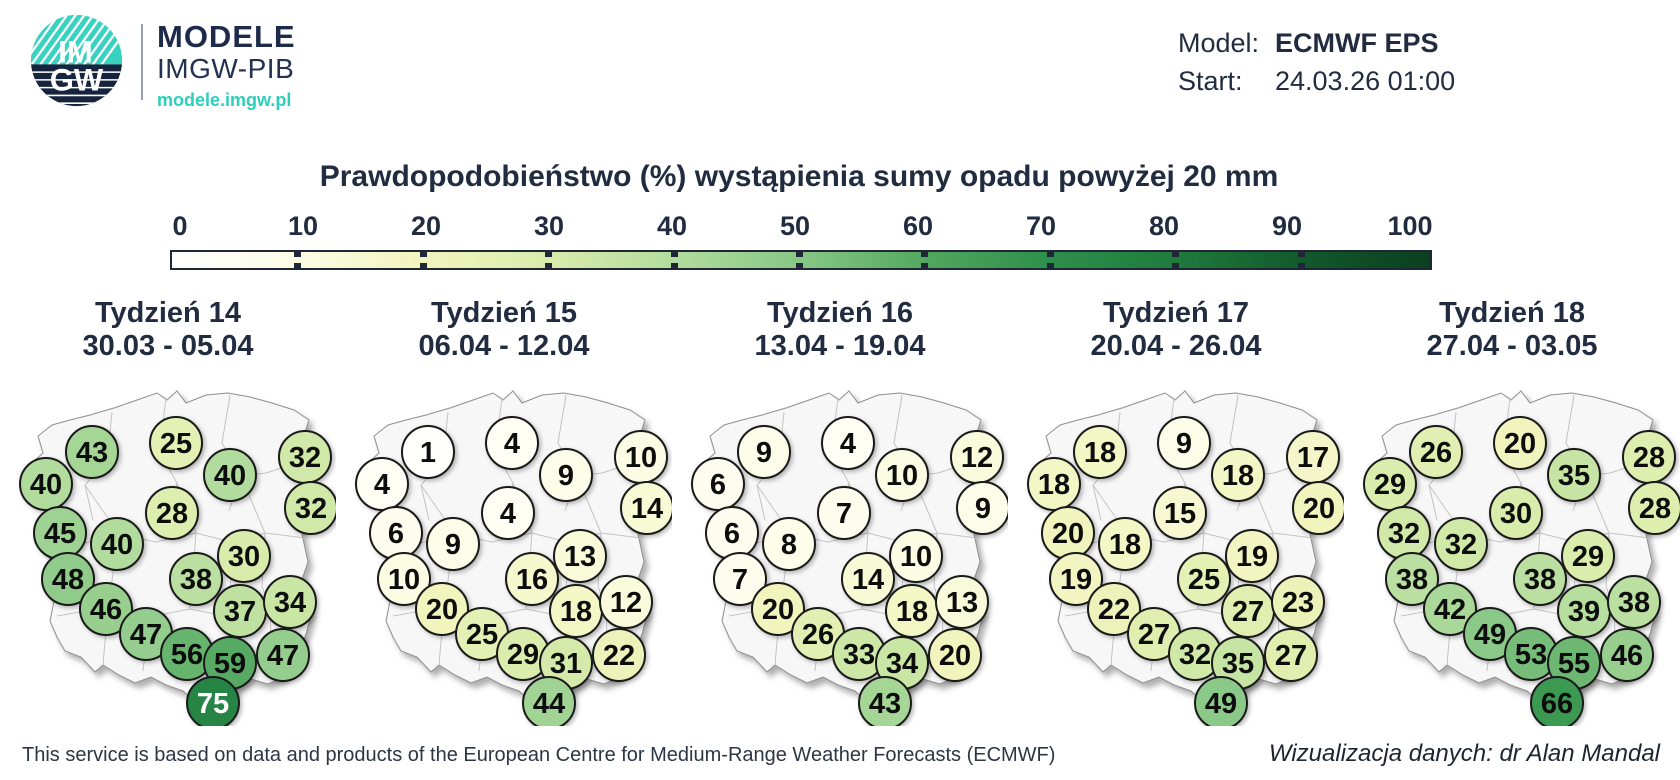  What do you see at coordinates (1512, 313) in the screenshot?
I see `week-title: Tydzień 18` at bounding box center [1512, 313].